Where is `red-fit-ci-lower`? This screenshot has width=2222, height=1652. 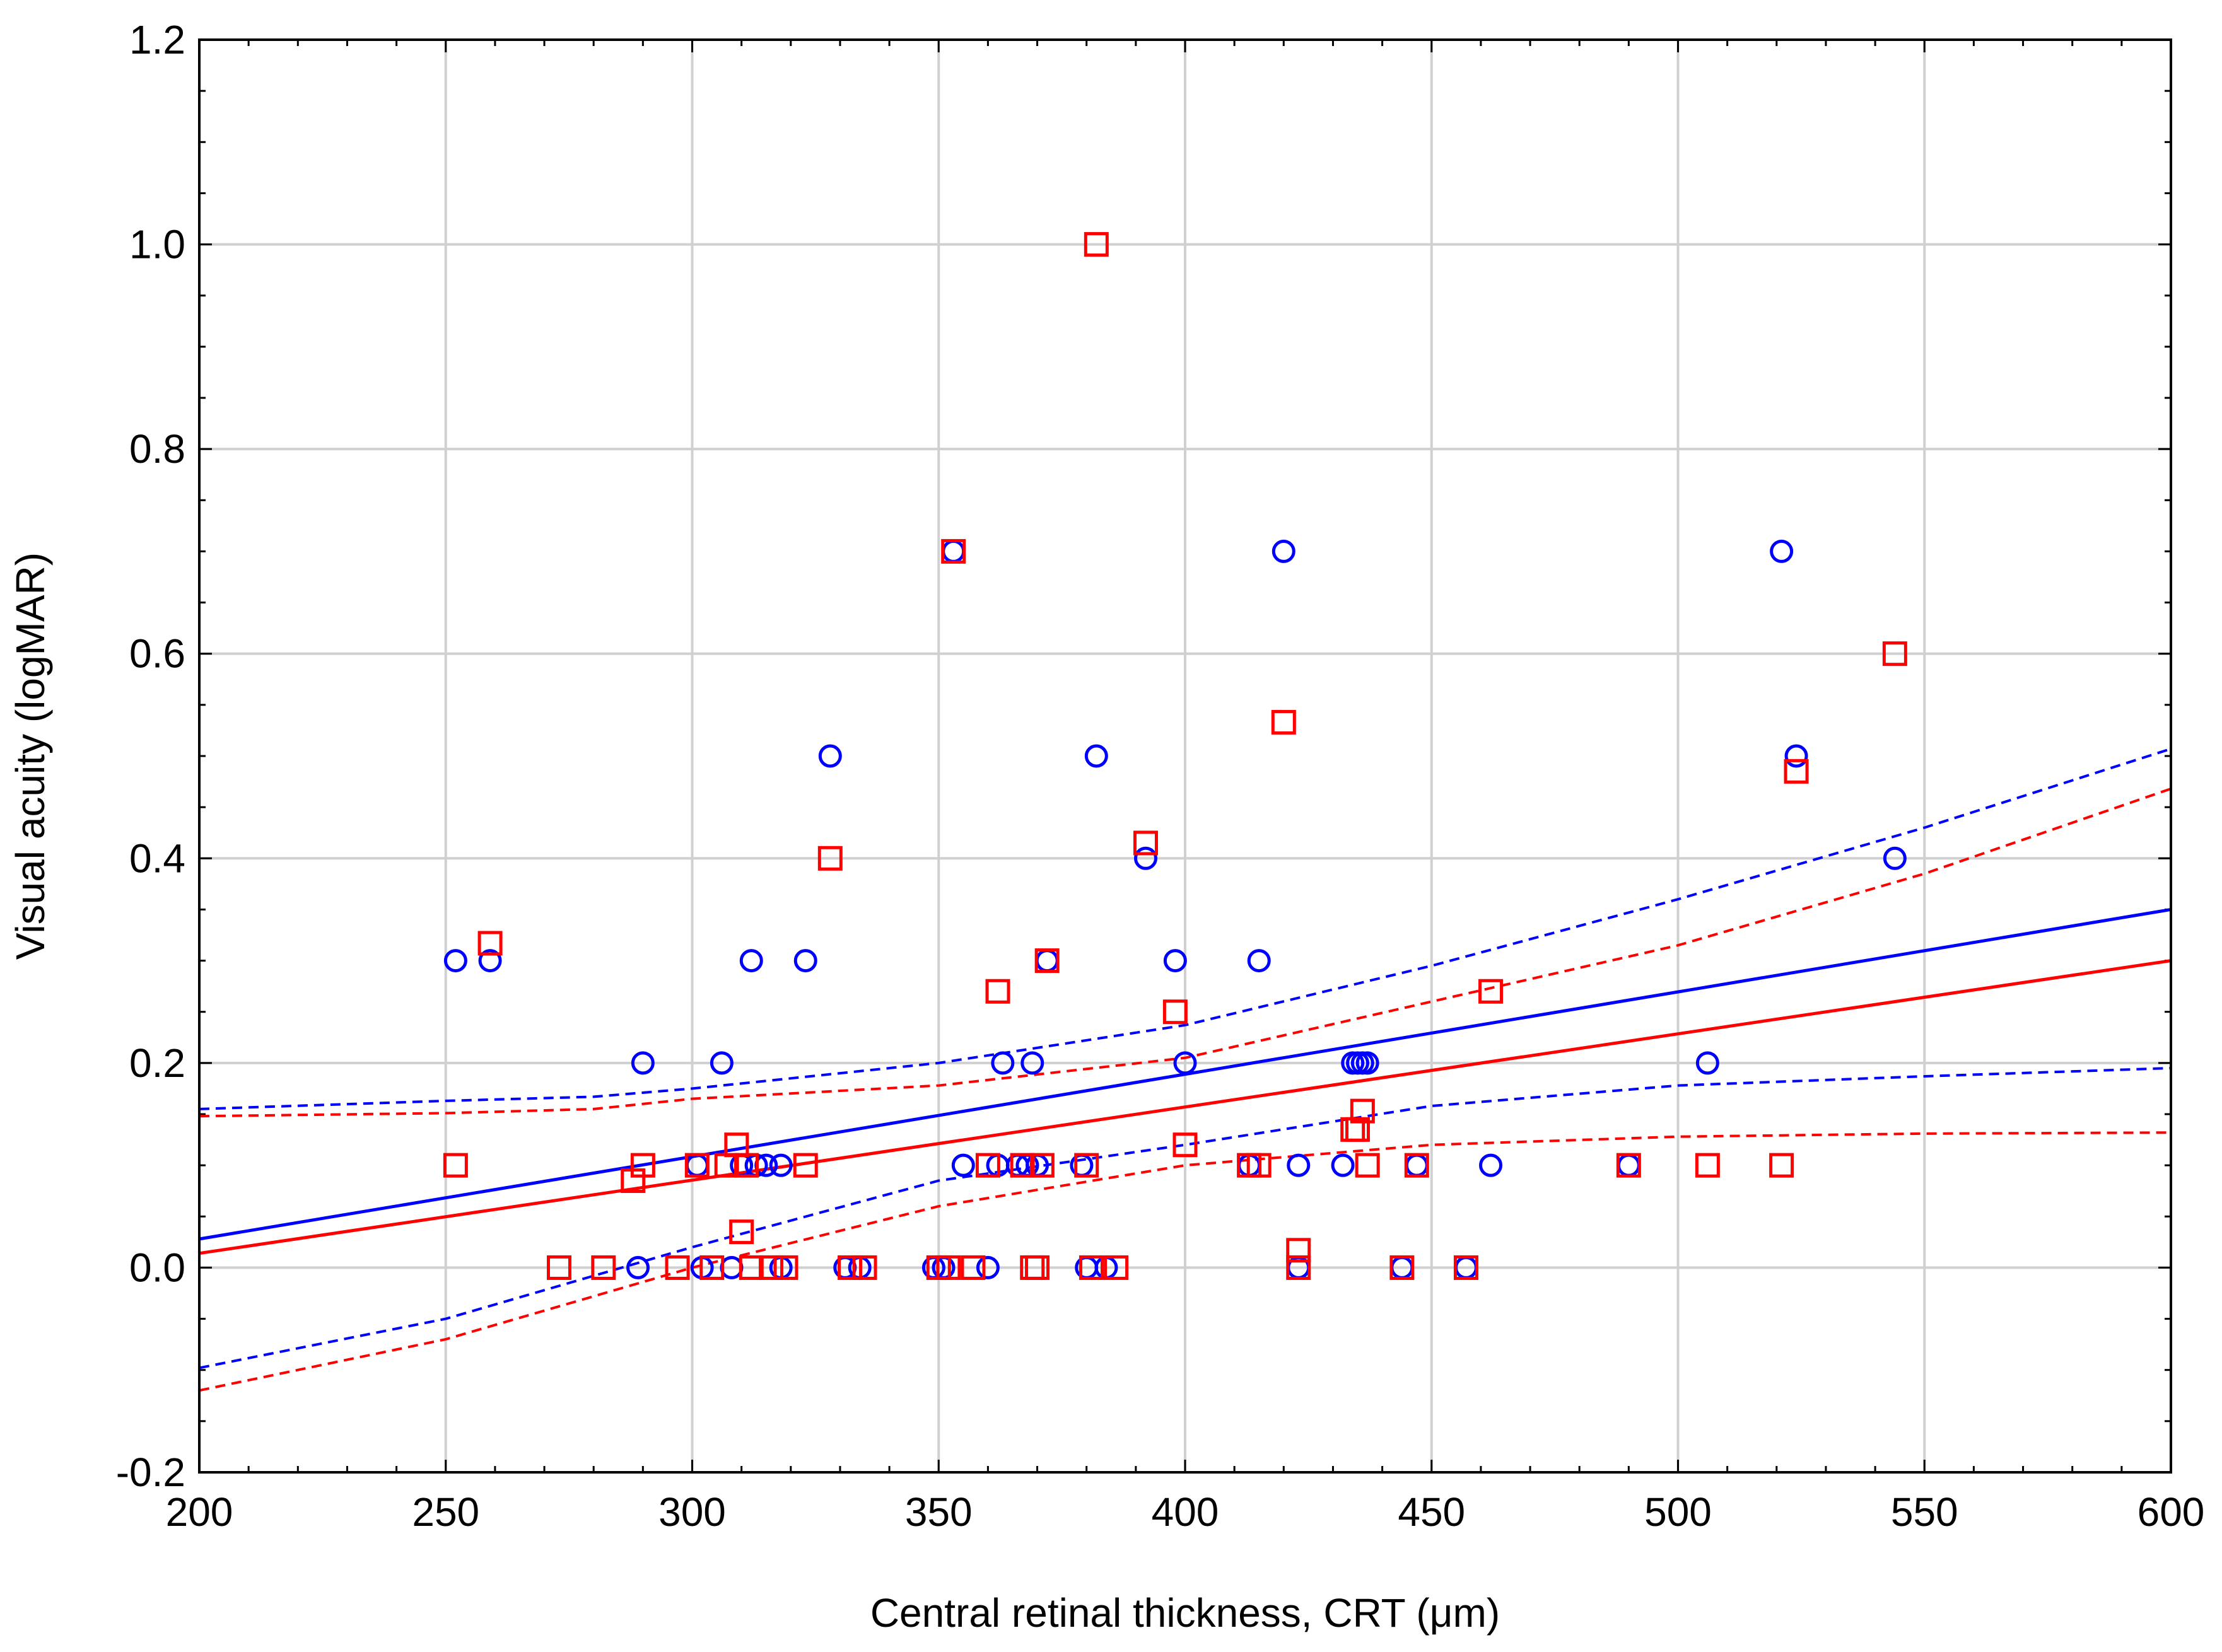 red-fit-ci-lower is located at coordinates (1185, 1261).